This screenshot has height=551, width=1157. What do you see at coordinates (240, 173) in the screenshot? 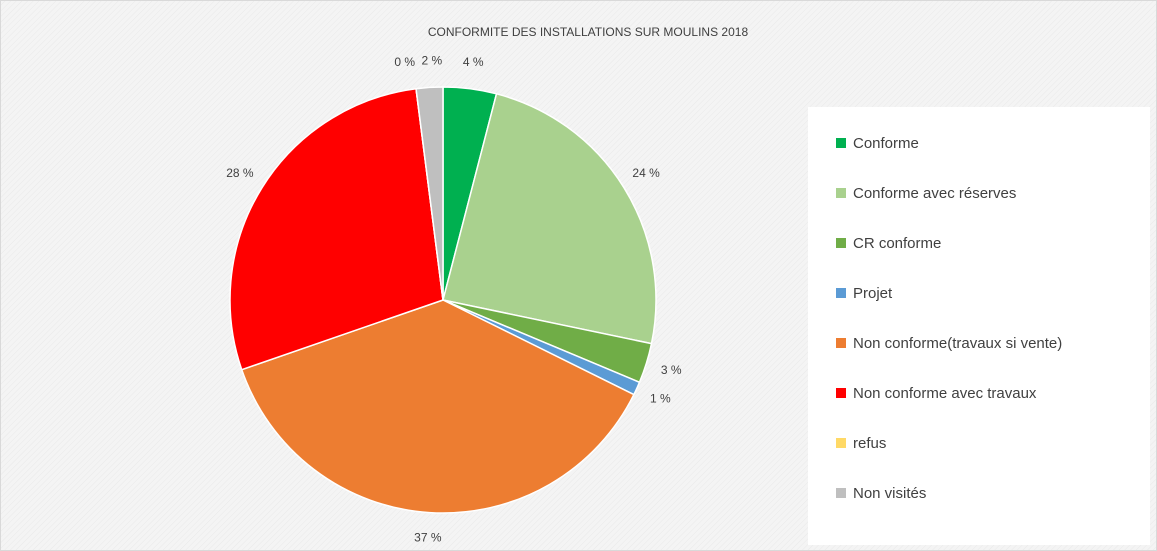
I see `data-label: 28 %` at bounding box center [240, 173].